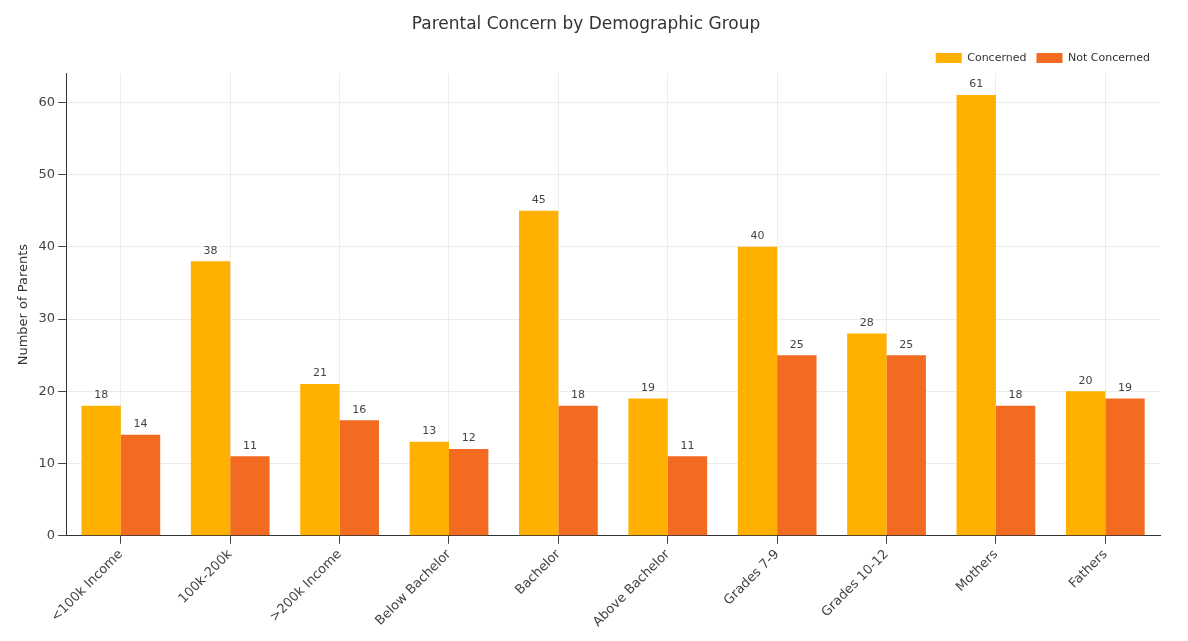 The width and height of the screenshot is (1188, 641). Describe the element at coordinates (140, 423) in the screenshot. I see `data-label: 14` at that location.